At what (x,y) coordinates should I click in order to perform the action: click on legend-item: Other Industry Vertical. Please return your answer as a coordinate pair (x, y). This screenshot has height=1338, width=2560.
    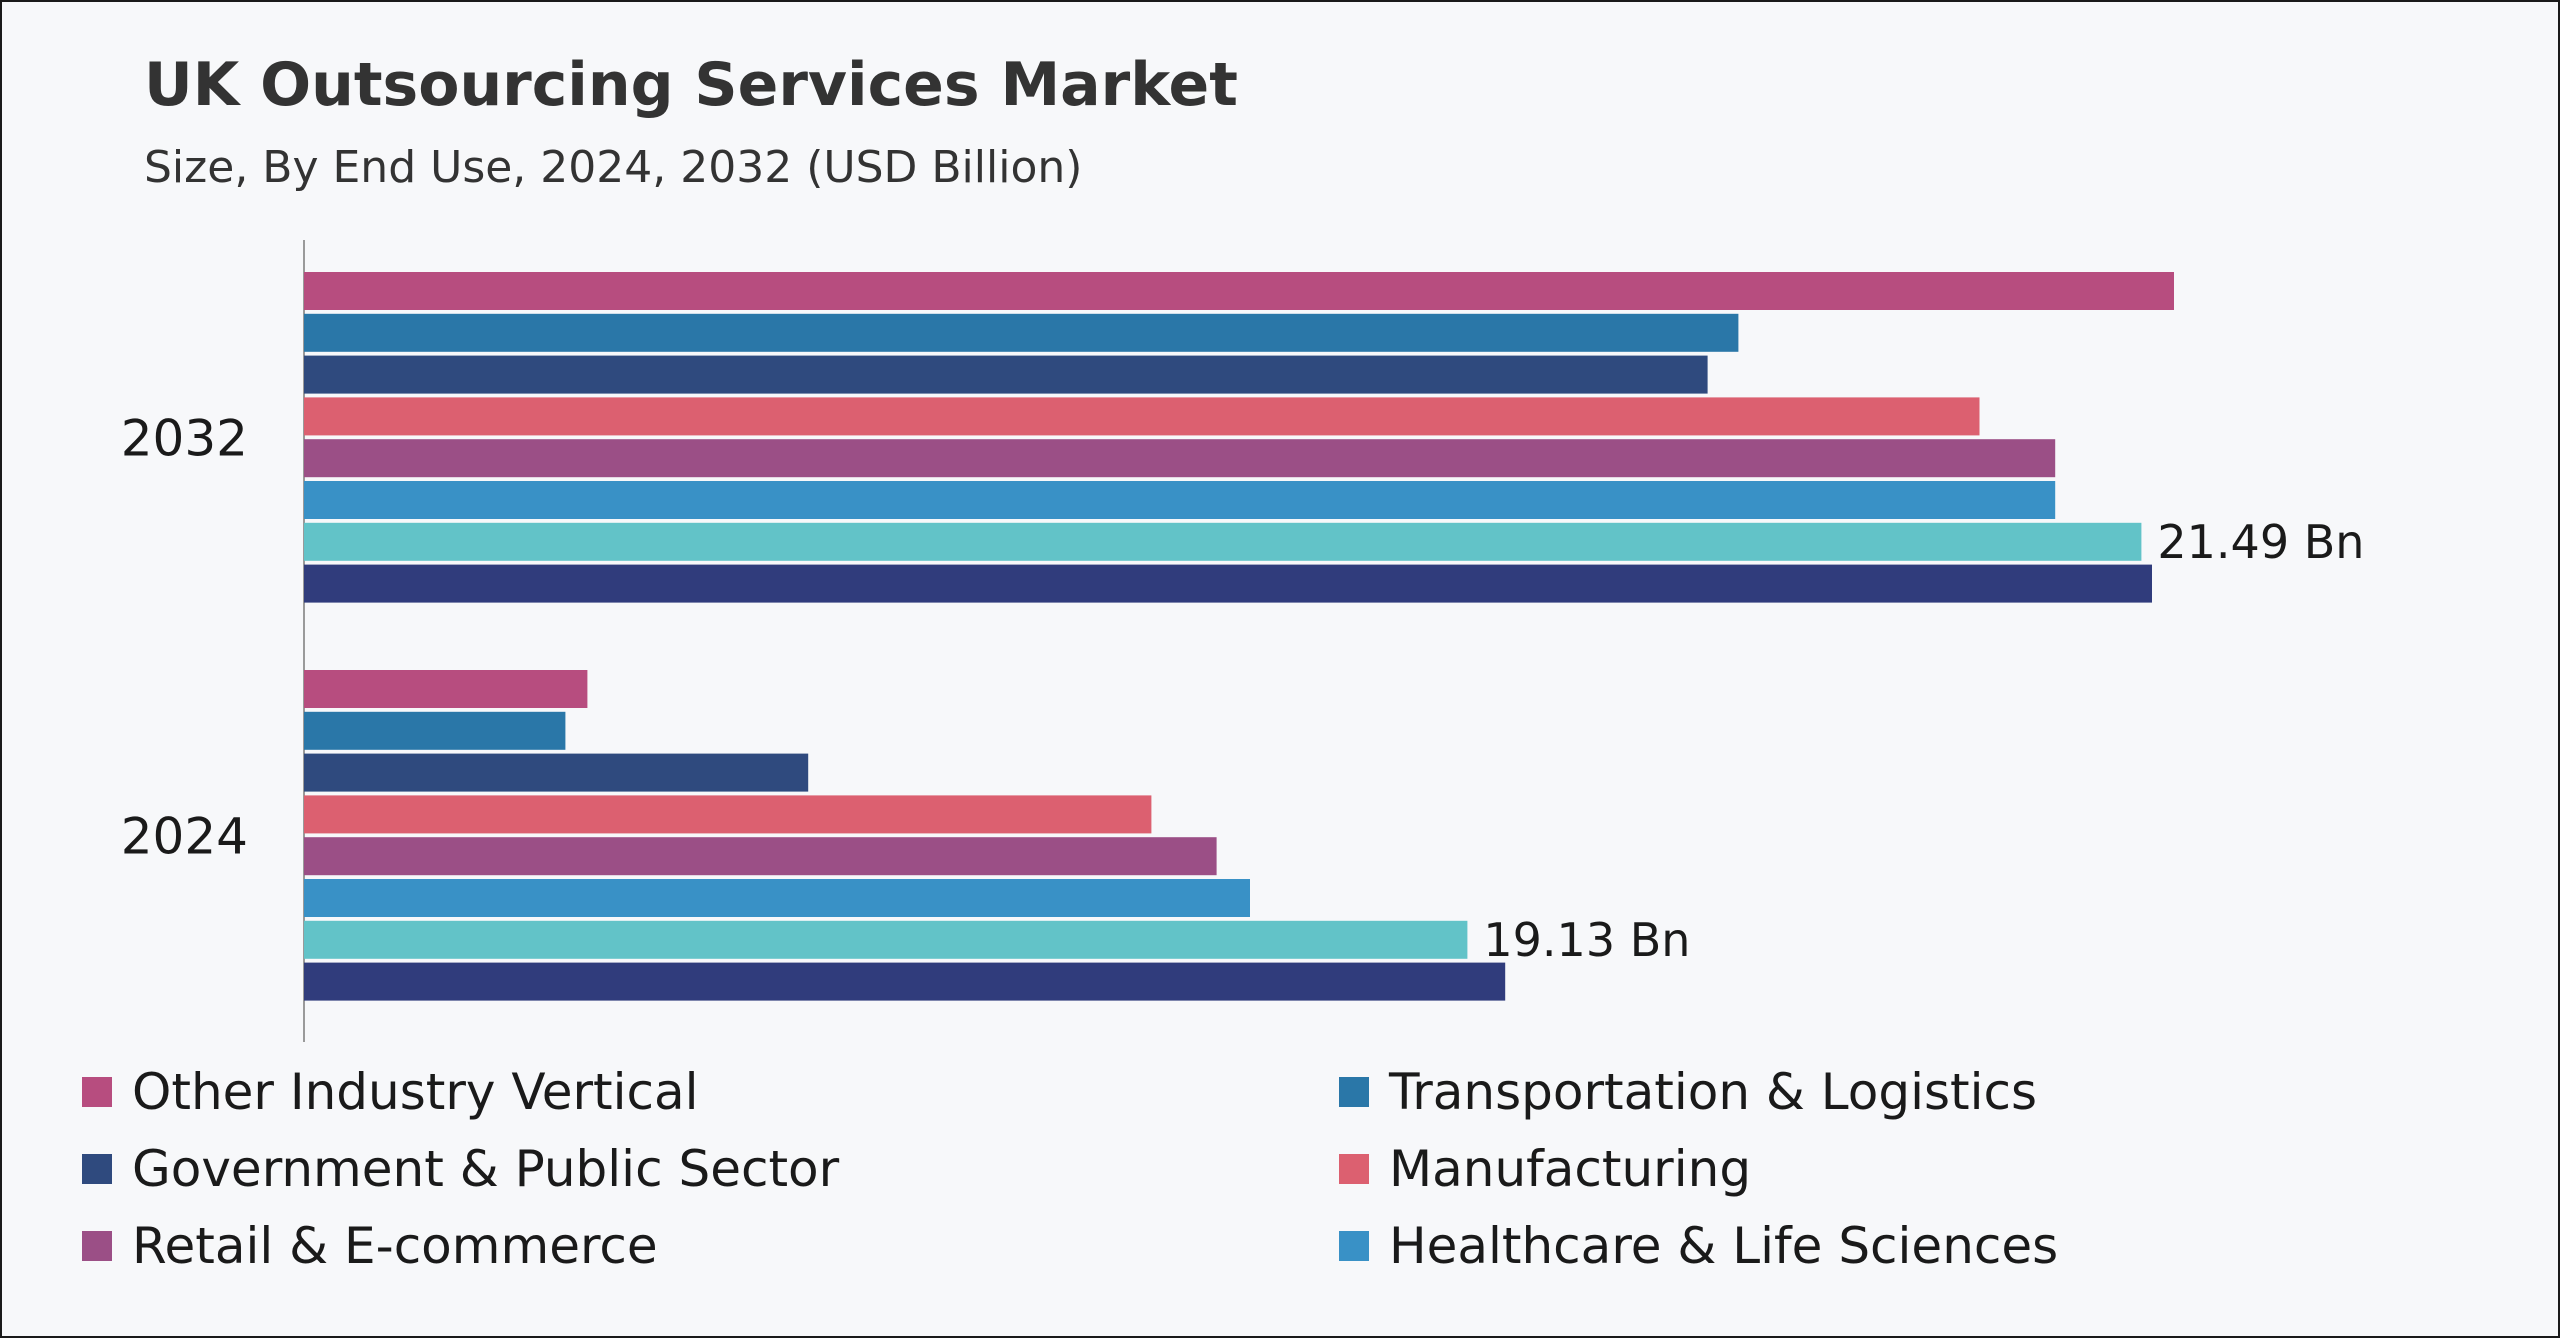
    Looking at the image, I should click on (390, 1092).